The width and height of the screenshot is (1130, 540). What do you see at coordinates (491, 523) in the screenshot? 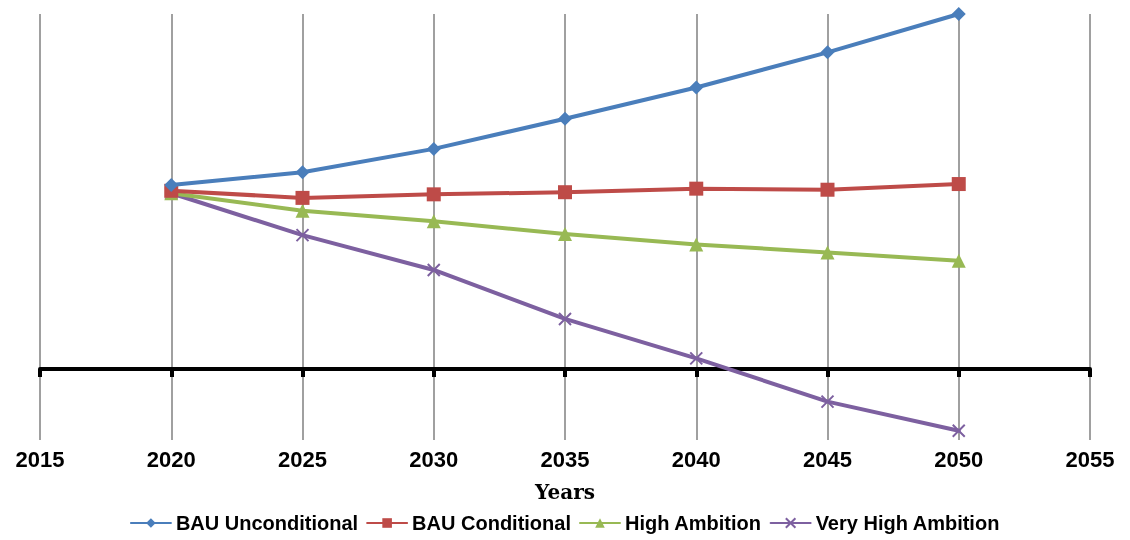
I see `legend-label: BAU Conditional` at bounding box center [491, 523].